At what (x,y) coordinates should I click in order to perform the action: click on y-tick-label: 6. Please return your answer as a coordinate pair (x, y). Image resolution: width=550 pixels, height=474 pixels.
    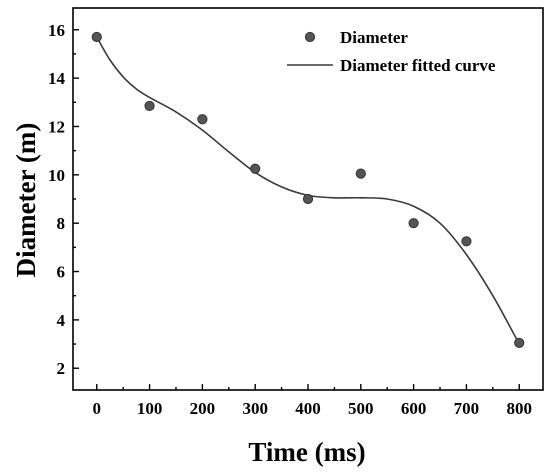
    Looking at the image, I should click on (61, 272).